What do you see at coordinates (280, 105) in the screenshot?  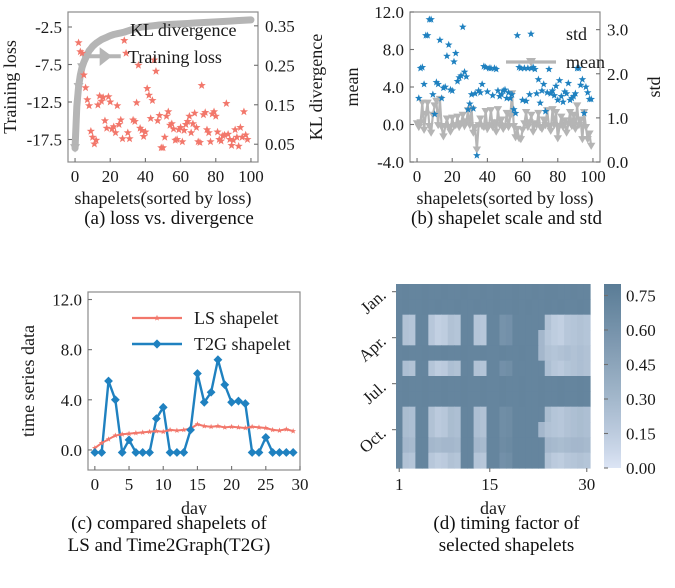 I see `panel-a-y2tick: 0.15` at bounding box center [280, 105].